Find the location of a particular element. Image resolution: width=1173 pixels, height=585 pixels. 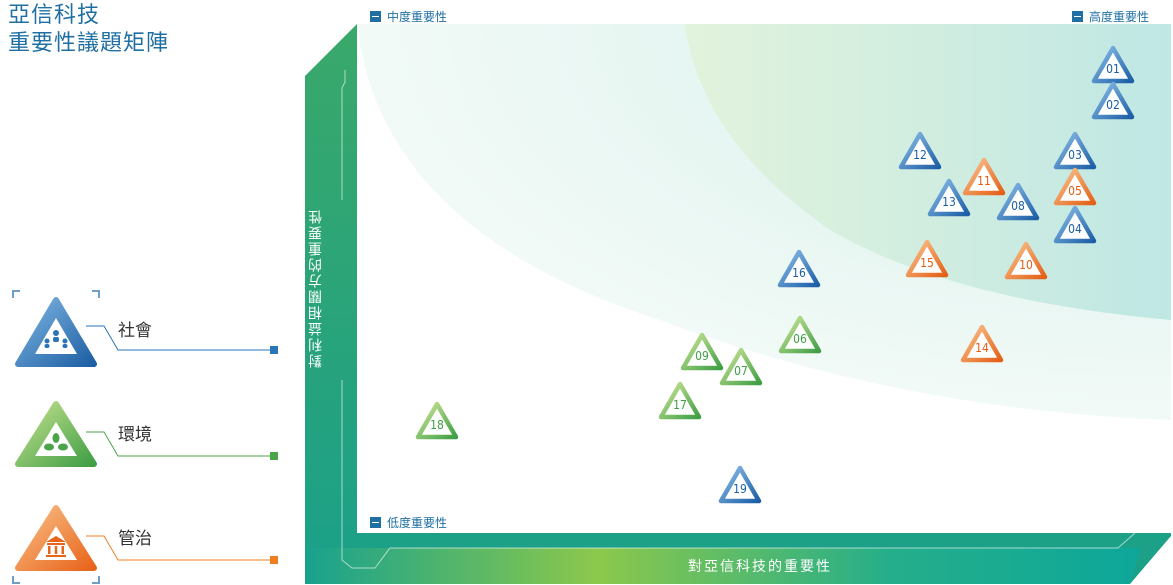

topic-number: 04 is located at coordinates (1075, 229).